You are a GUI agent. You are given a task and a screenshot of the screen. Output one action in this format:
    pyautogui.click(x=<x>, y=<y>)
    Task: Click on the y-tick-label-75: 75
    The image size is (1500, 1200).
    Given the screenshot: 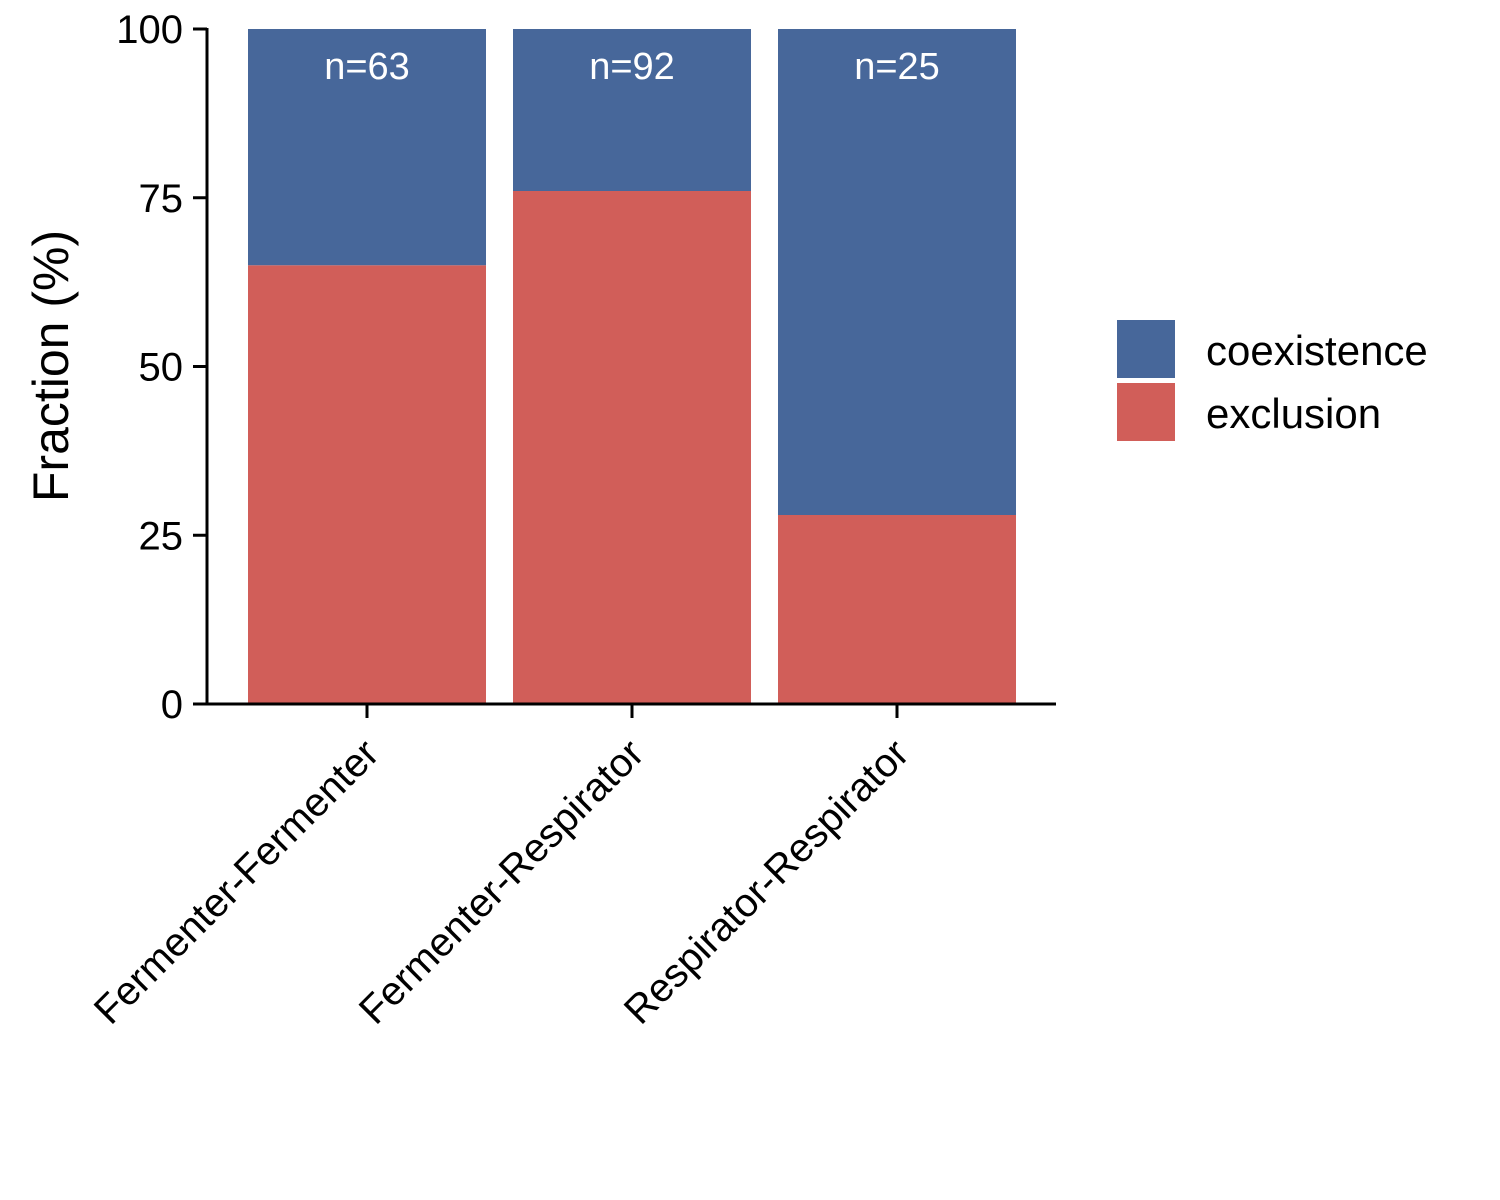 What is the action you would take?
    pyautogui.click(x=161, y=199)
    